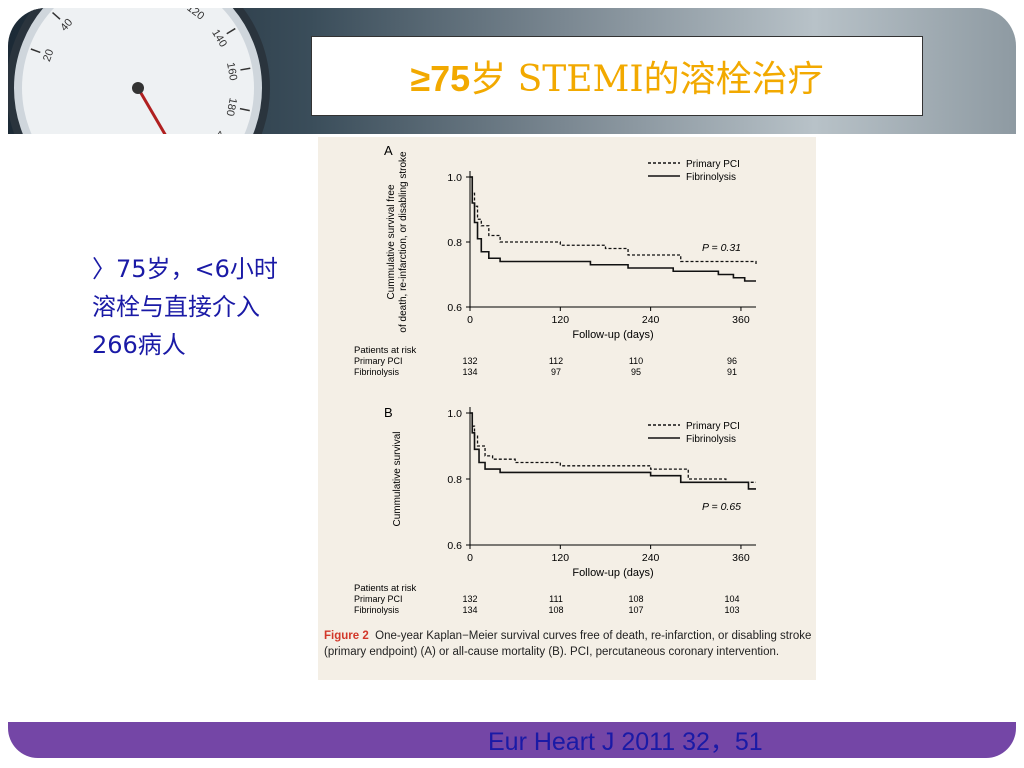 The height and width of the screenshot is (768, 1024). What do you see at coordinates (635, 610) in the screenshot?
I see `risk-table-cell: 107` at bounding box center [635, 610].